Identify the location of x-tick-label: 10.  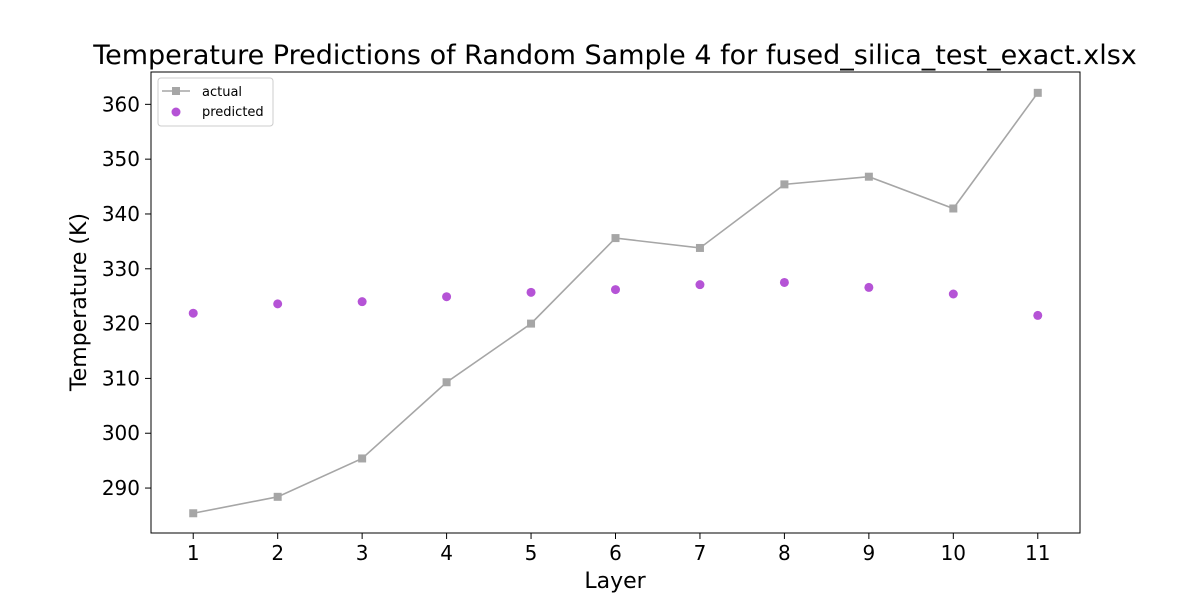
(953, 553).